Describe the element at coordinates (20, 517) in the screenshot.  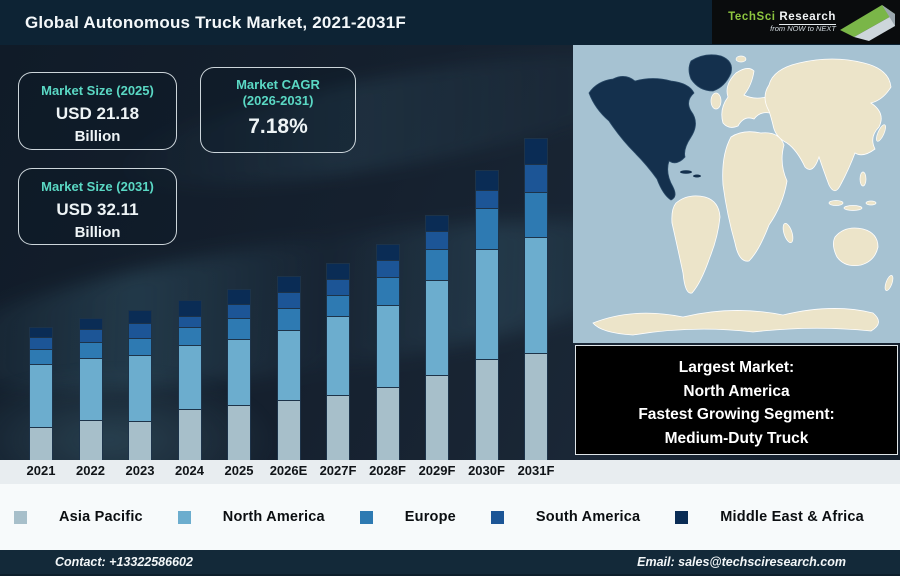
I see `legend-swatch-asia-pacific` at that location.